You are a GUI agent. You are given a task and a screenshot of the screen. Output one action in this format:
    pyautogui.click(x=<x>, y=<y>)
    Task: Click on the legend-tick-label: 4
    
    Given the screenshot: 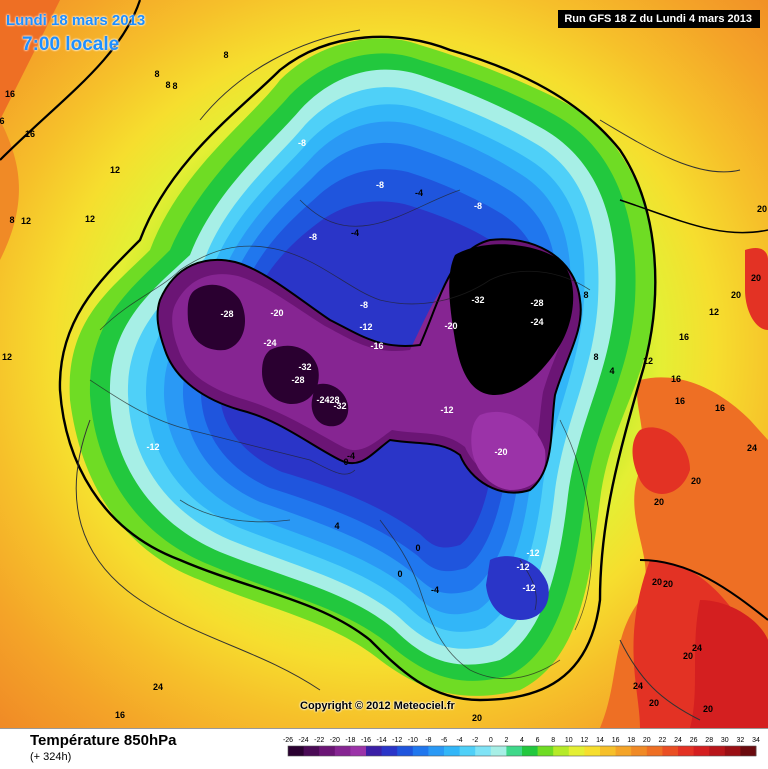 What is the action you would take?
    pyautogui.click(x=522, y=740)
    